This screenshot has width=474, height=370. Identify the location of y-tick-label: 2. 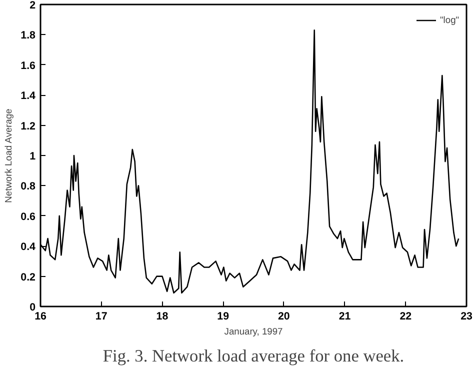
(33, 6).